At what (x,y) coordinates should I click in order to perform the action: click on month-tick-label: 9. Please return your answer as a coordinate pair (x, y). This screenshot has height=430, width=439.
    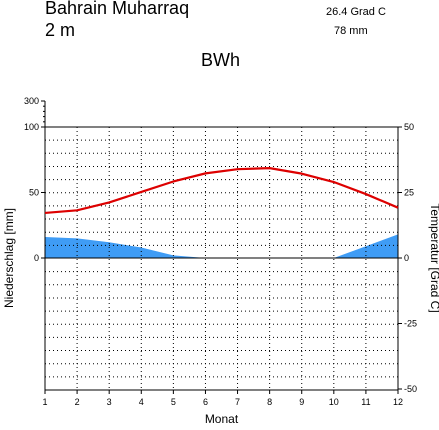
    Looking at the image, I should click on (301, 402).